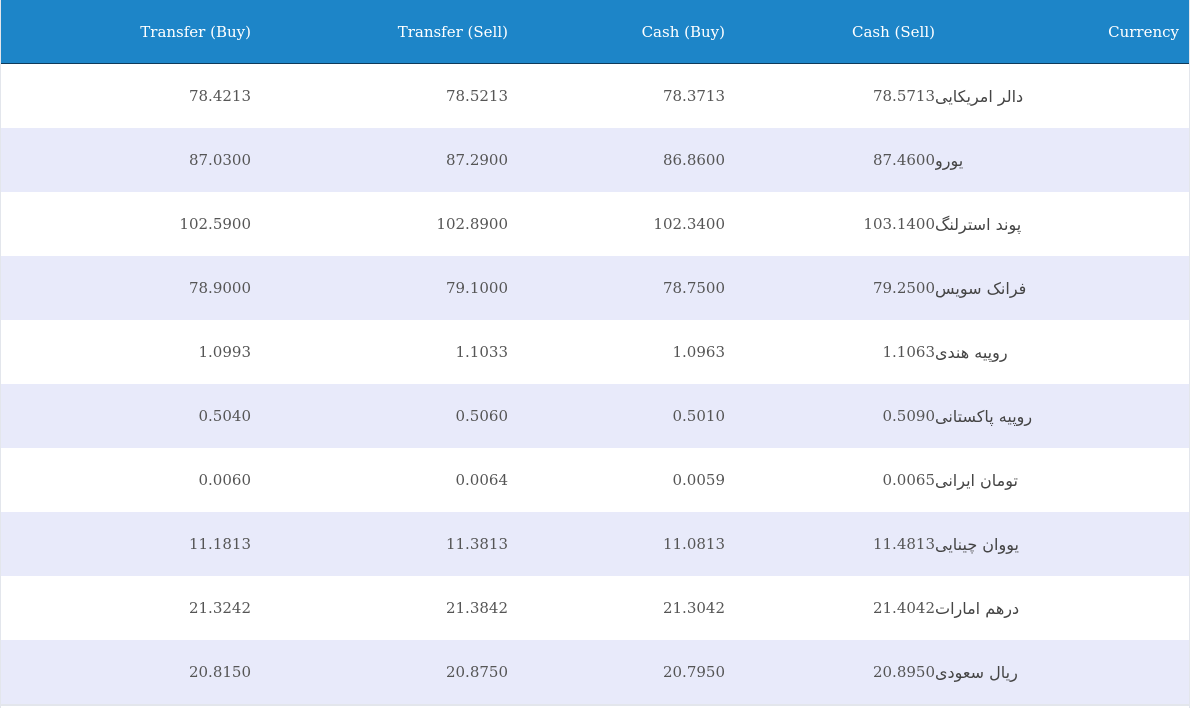 This screenshot has width=1190, height=708. What do you see at coordinates (452, 31) in the screenshot?
I see `header-transfer-sell: Transfer (Sell)` at bounding box center [452, 31].